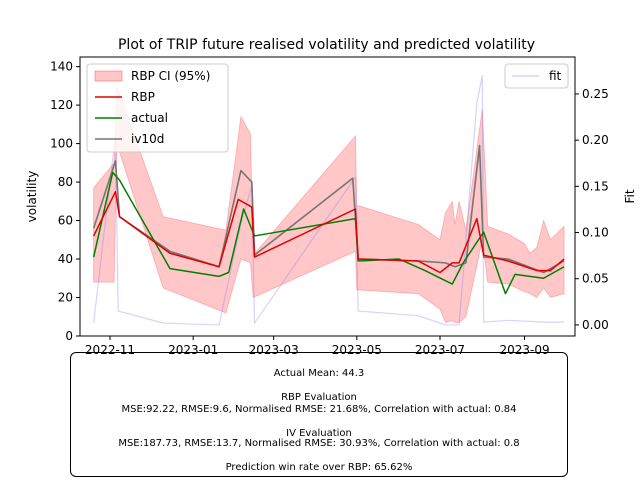  What do you see at coordinates (319, 373) in the screenshot?
I see `actual-mean-text: Actual Mean: 44.3` at bounding box center [319, 373].